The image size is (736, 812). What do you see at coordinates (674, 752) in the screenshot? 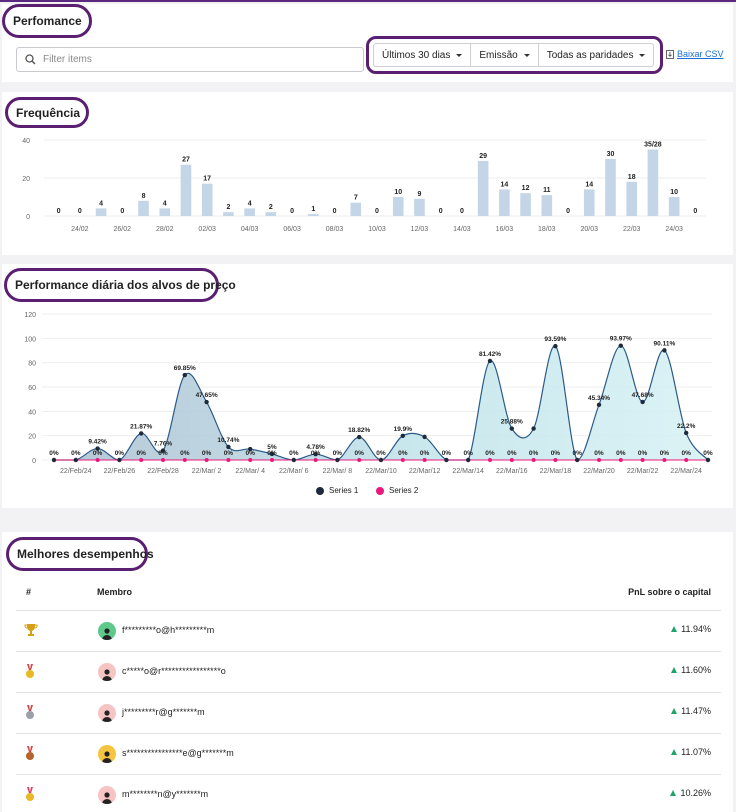
I see `arrow-up-icon` at bounding box center [674, 752].